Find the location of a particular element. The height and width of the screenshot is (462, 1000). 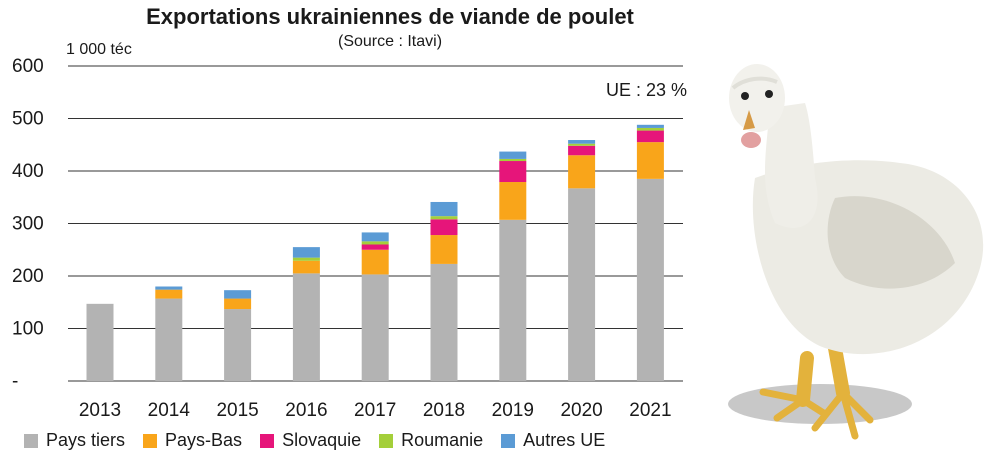

y-tick-label-500: 500 is located at coordinates (28, 119).